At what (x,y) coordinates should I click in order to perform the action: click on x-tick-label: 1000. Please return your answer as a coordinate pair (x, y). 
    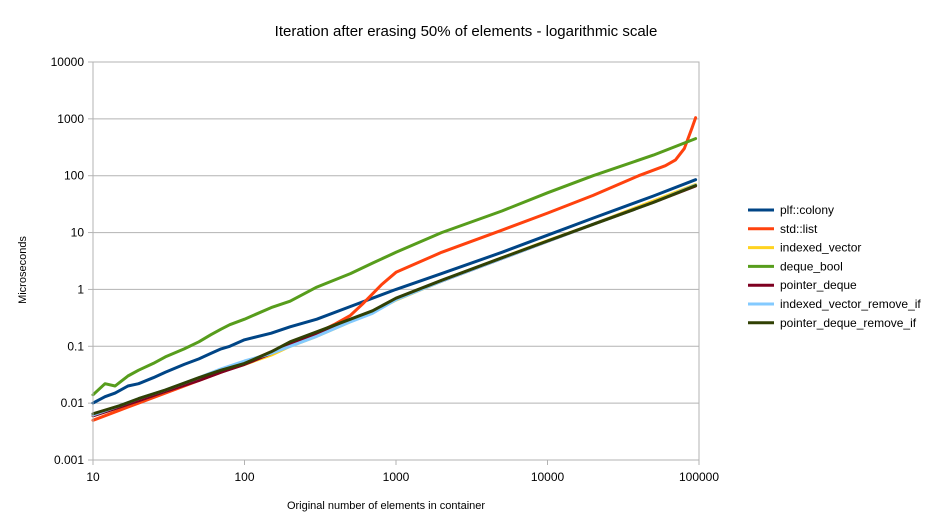
    Looking at the image, I should click on (396, 477).